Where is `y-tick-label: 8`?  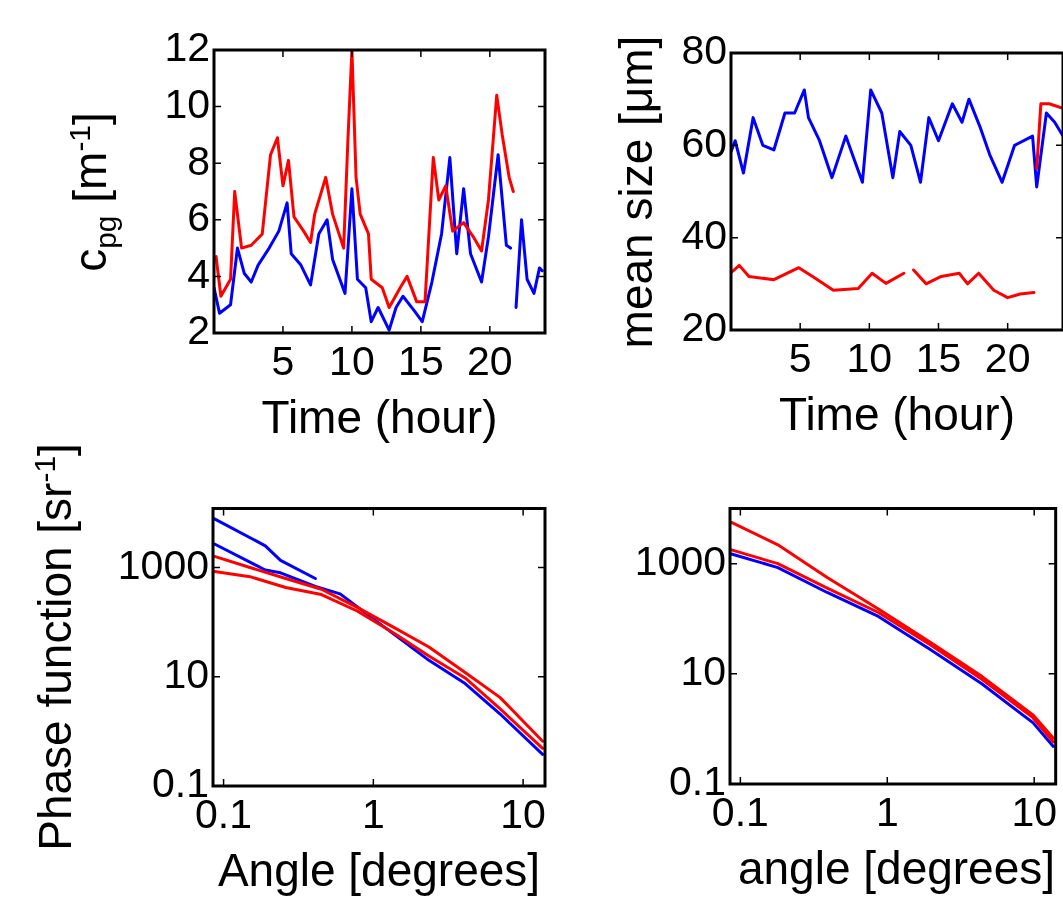 y-tick-label: 8 is located at coordinates (198, 160).